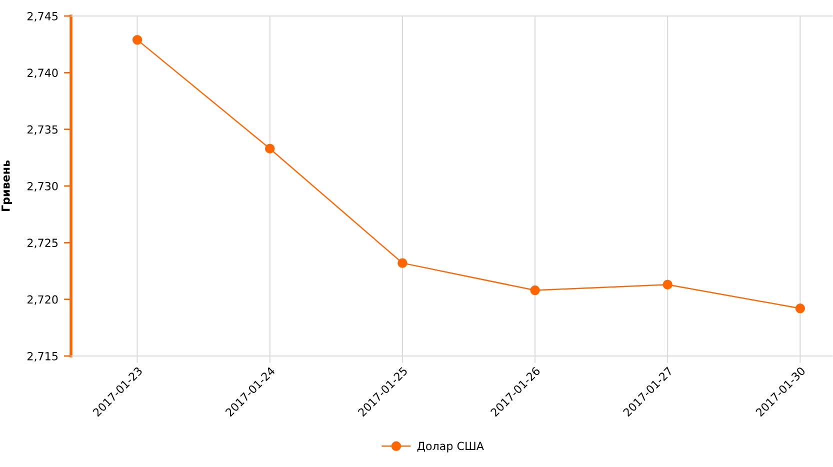  Describe the element at coordinates (43, 17) in the screenshot. I see `y-tick-label: 2,745` at that location.